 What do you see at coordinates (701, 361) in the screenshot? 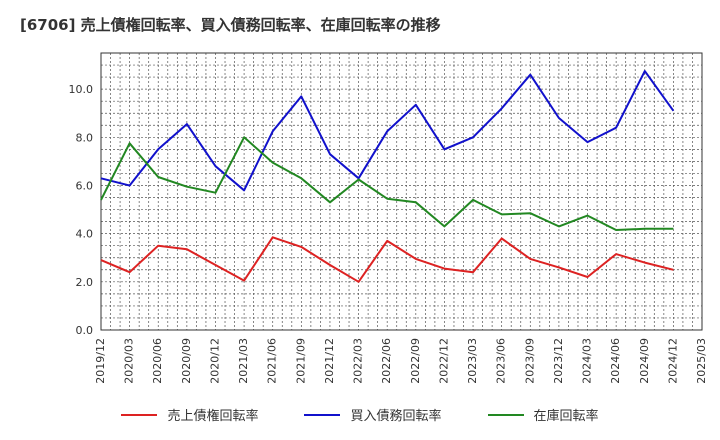
I see `x-tick-label: 2025/03` at bounding box center [701, 361].